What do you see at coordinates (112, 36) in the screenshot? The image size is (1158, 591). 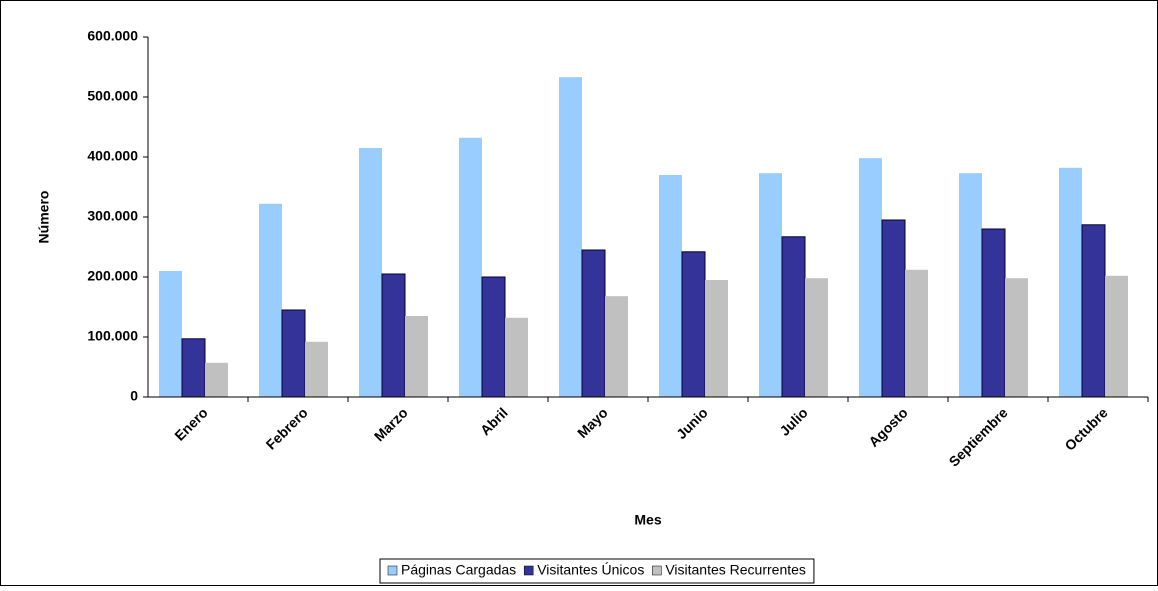 I see `y-tick-label: 600.000` at bounding box center [112, 36].